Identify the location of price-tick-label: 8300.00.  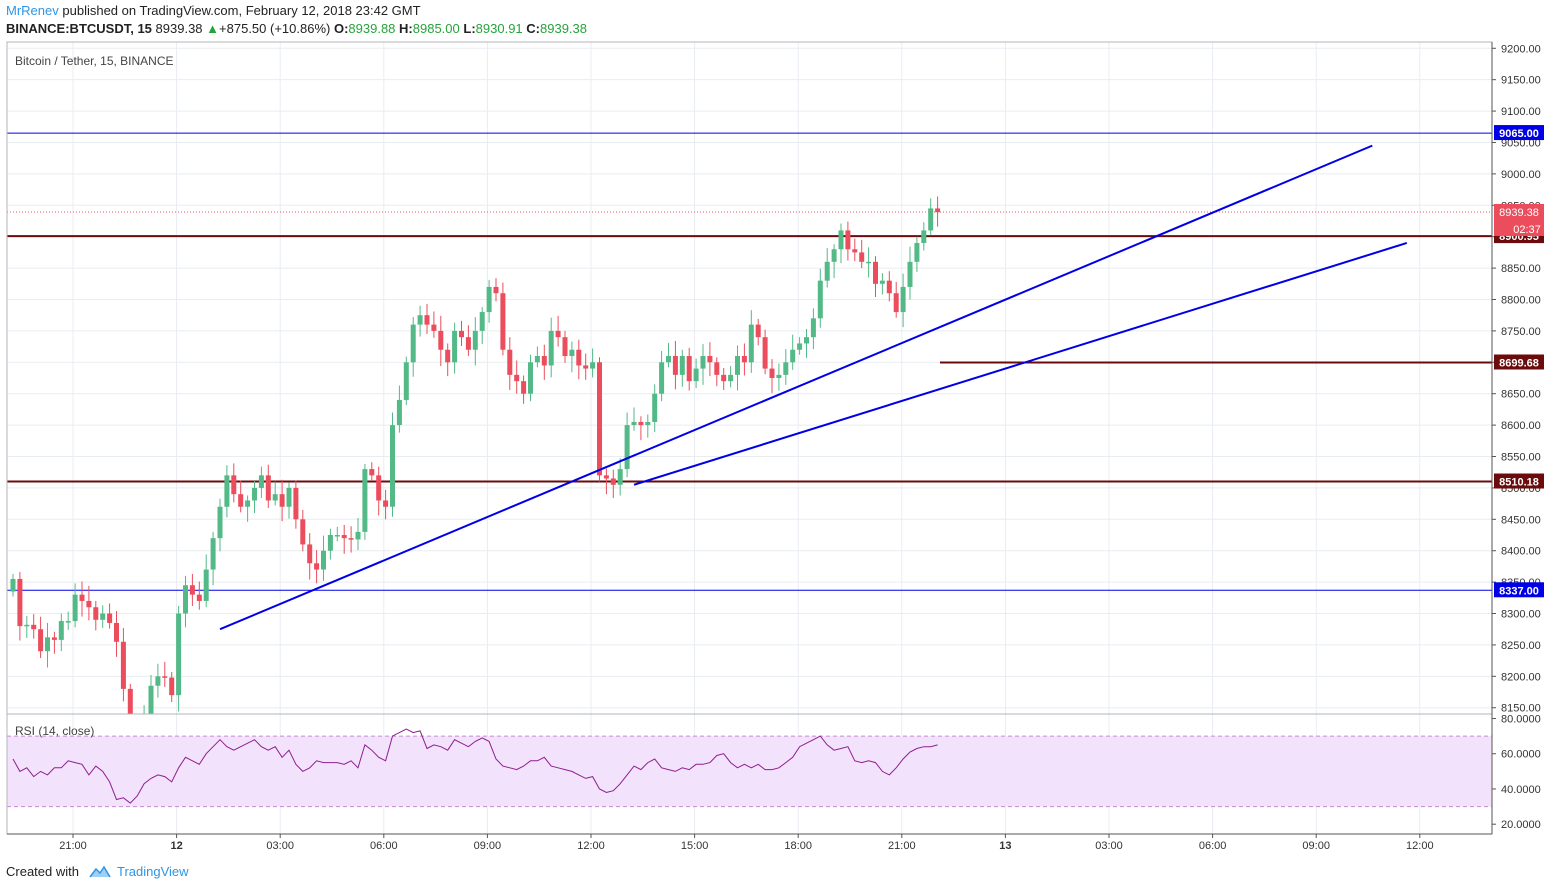
(1521, 615).